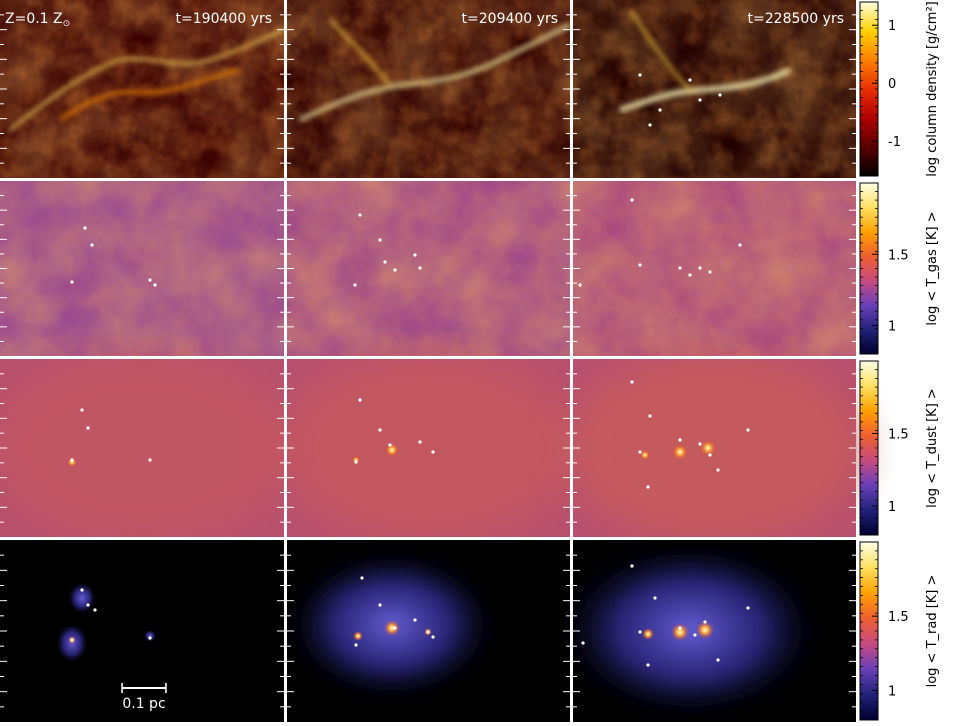 The image size is (953, 726). Describe the element at coordinates (37, 20) in the screenshot. I see `metallicity-label: Z=0.1 Z⊙` at that location.